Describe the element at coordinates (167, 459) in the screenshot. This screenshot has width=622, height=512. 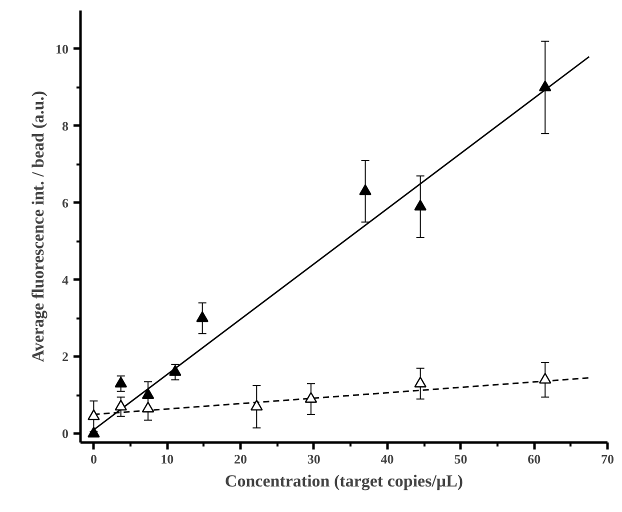
I see `x-tick-label: 10` at that location.